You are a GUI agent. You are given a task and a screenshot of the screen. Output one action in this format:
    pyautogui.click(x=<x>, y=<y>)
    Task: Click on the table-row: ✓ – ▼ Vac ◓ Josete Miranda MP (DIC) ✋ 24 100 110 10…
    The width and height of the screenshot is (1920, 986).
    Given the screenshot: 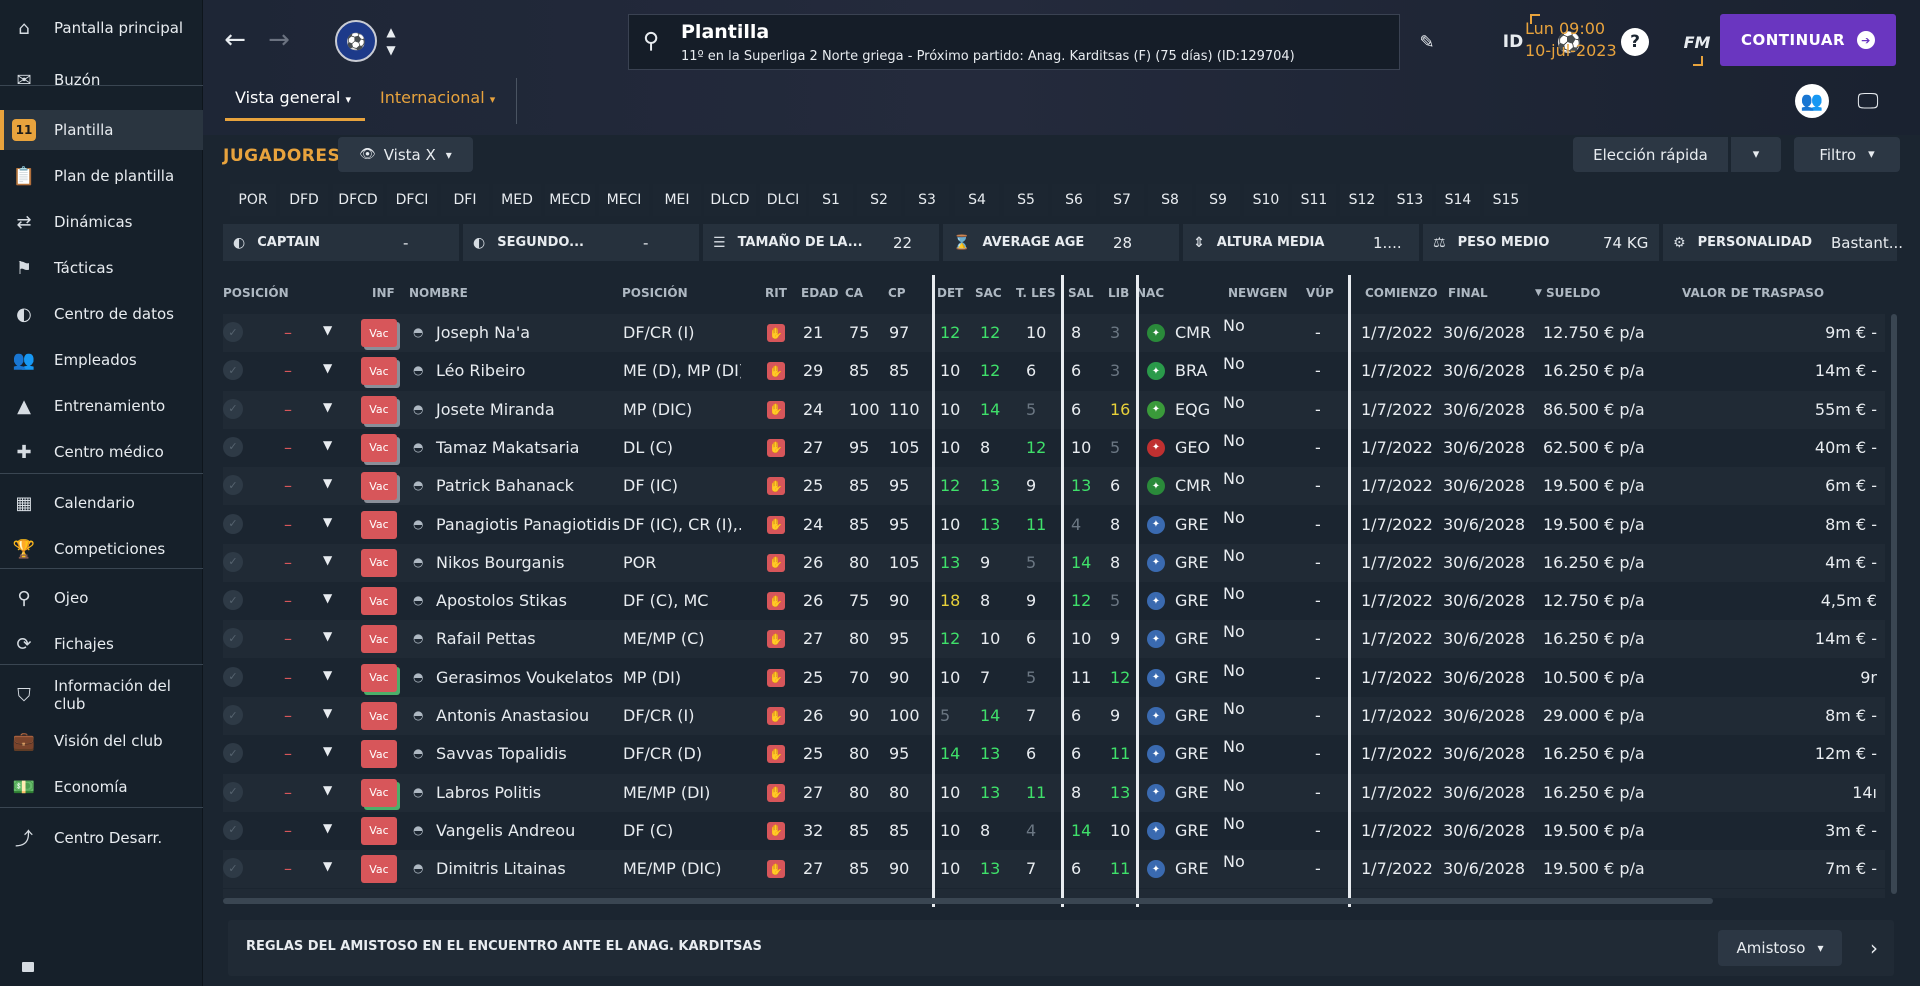 What is the action you would take?
    pyautogui.click(x=1054, y=409)
    